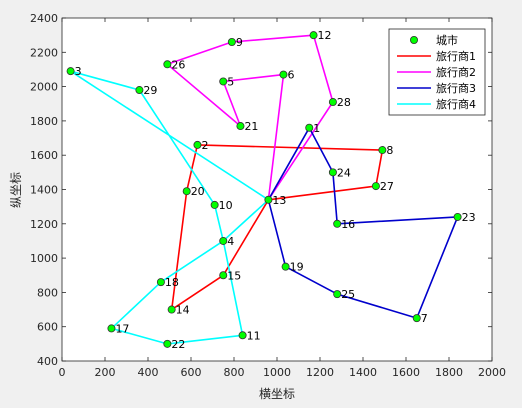  Describe the element at coordinates (44, 224) in the screenshot. I see `y-tick-label: 1200` at that location.